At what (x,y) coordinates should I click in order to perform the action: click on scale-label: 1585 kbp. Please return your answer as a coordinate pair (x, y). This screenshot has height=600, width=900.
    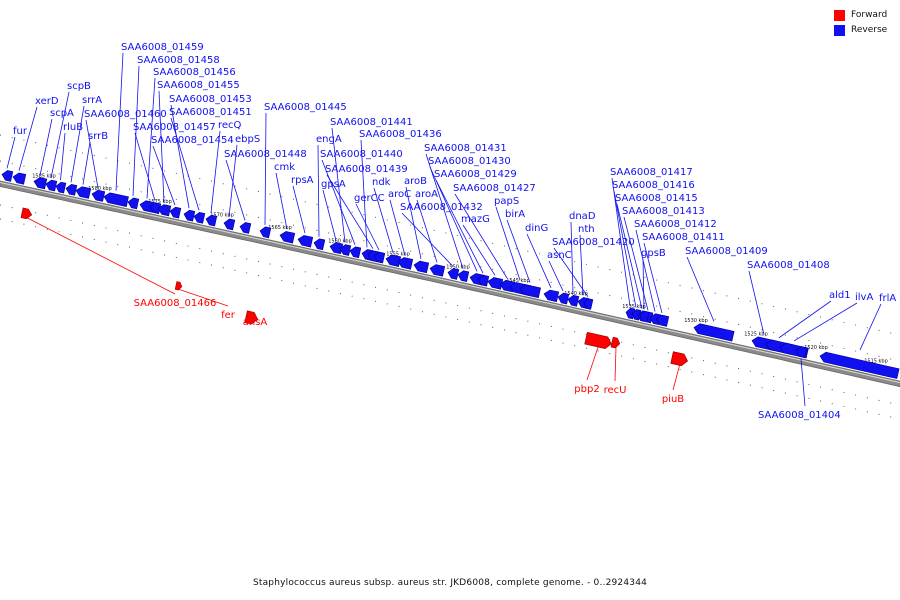
    Looking at the image, I should click on (44, 177).